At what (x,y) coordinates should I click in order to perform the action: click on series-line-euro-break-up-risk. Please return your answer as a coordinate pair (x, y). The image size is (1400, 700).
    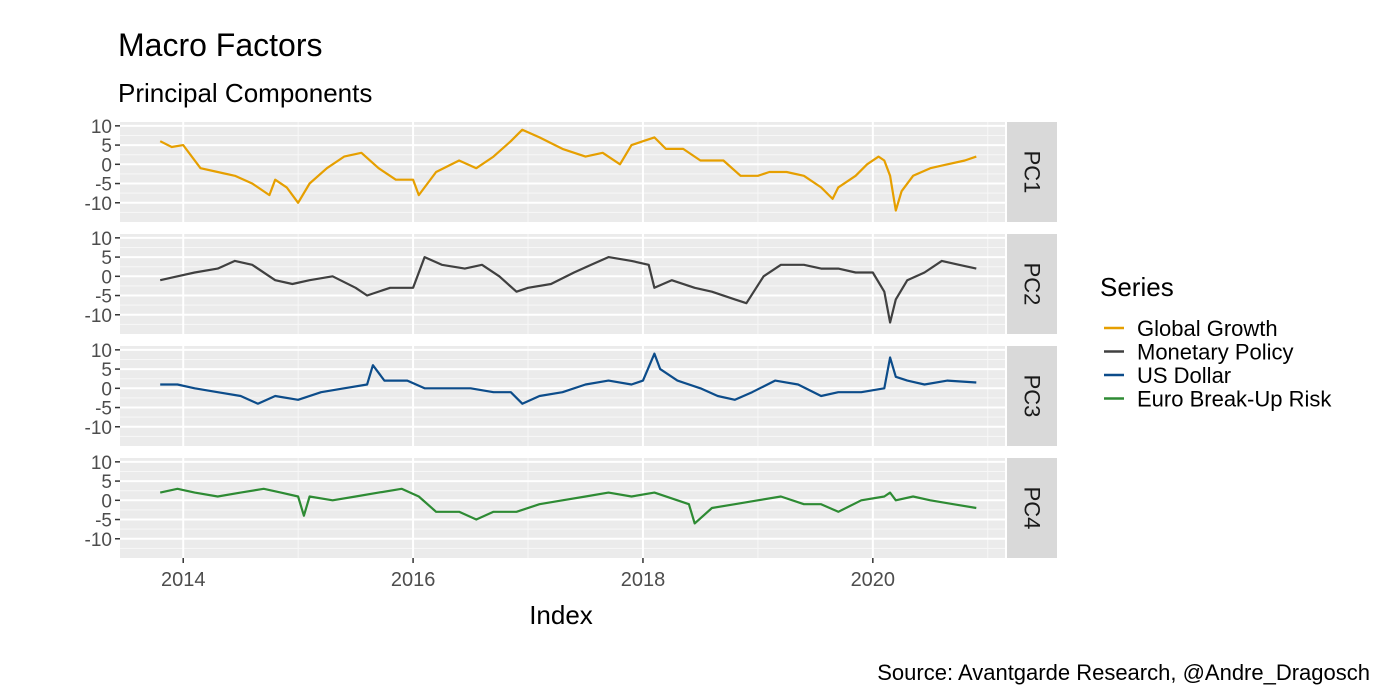
    Looking at the image, I should click on (568, 506).